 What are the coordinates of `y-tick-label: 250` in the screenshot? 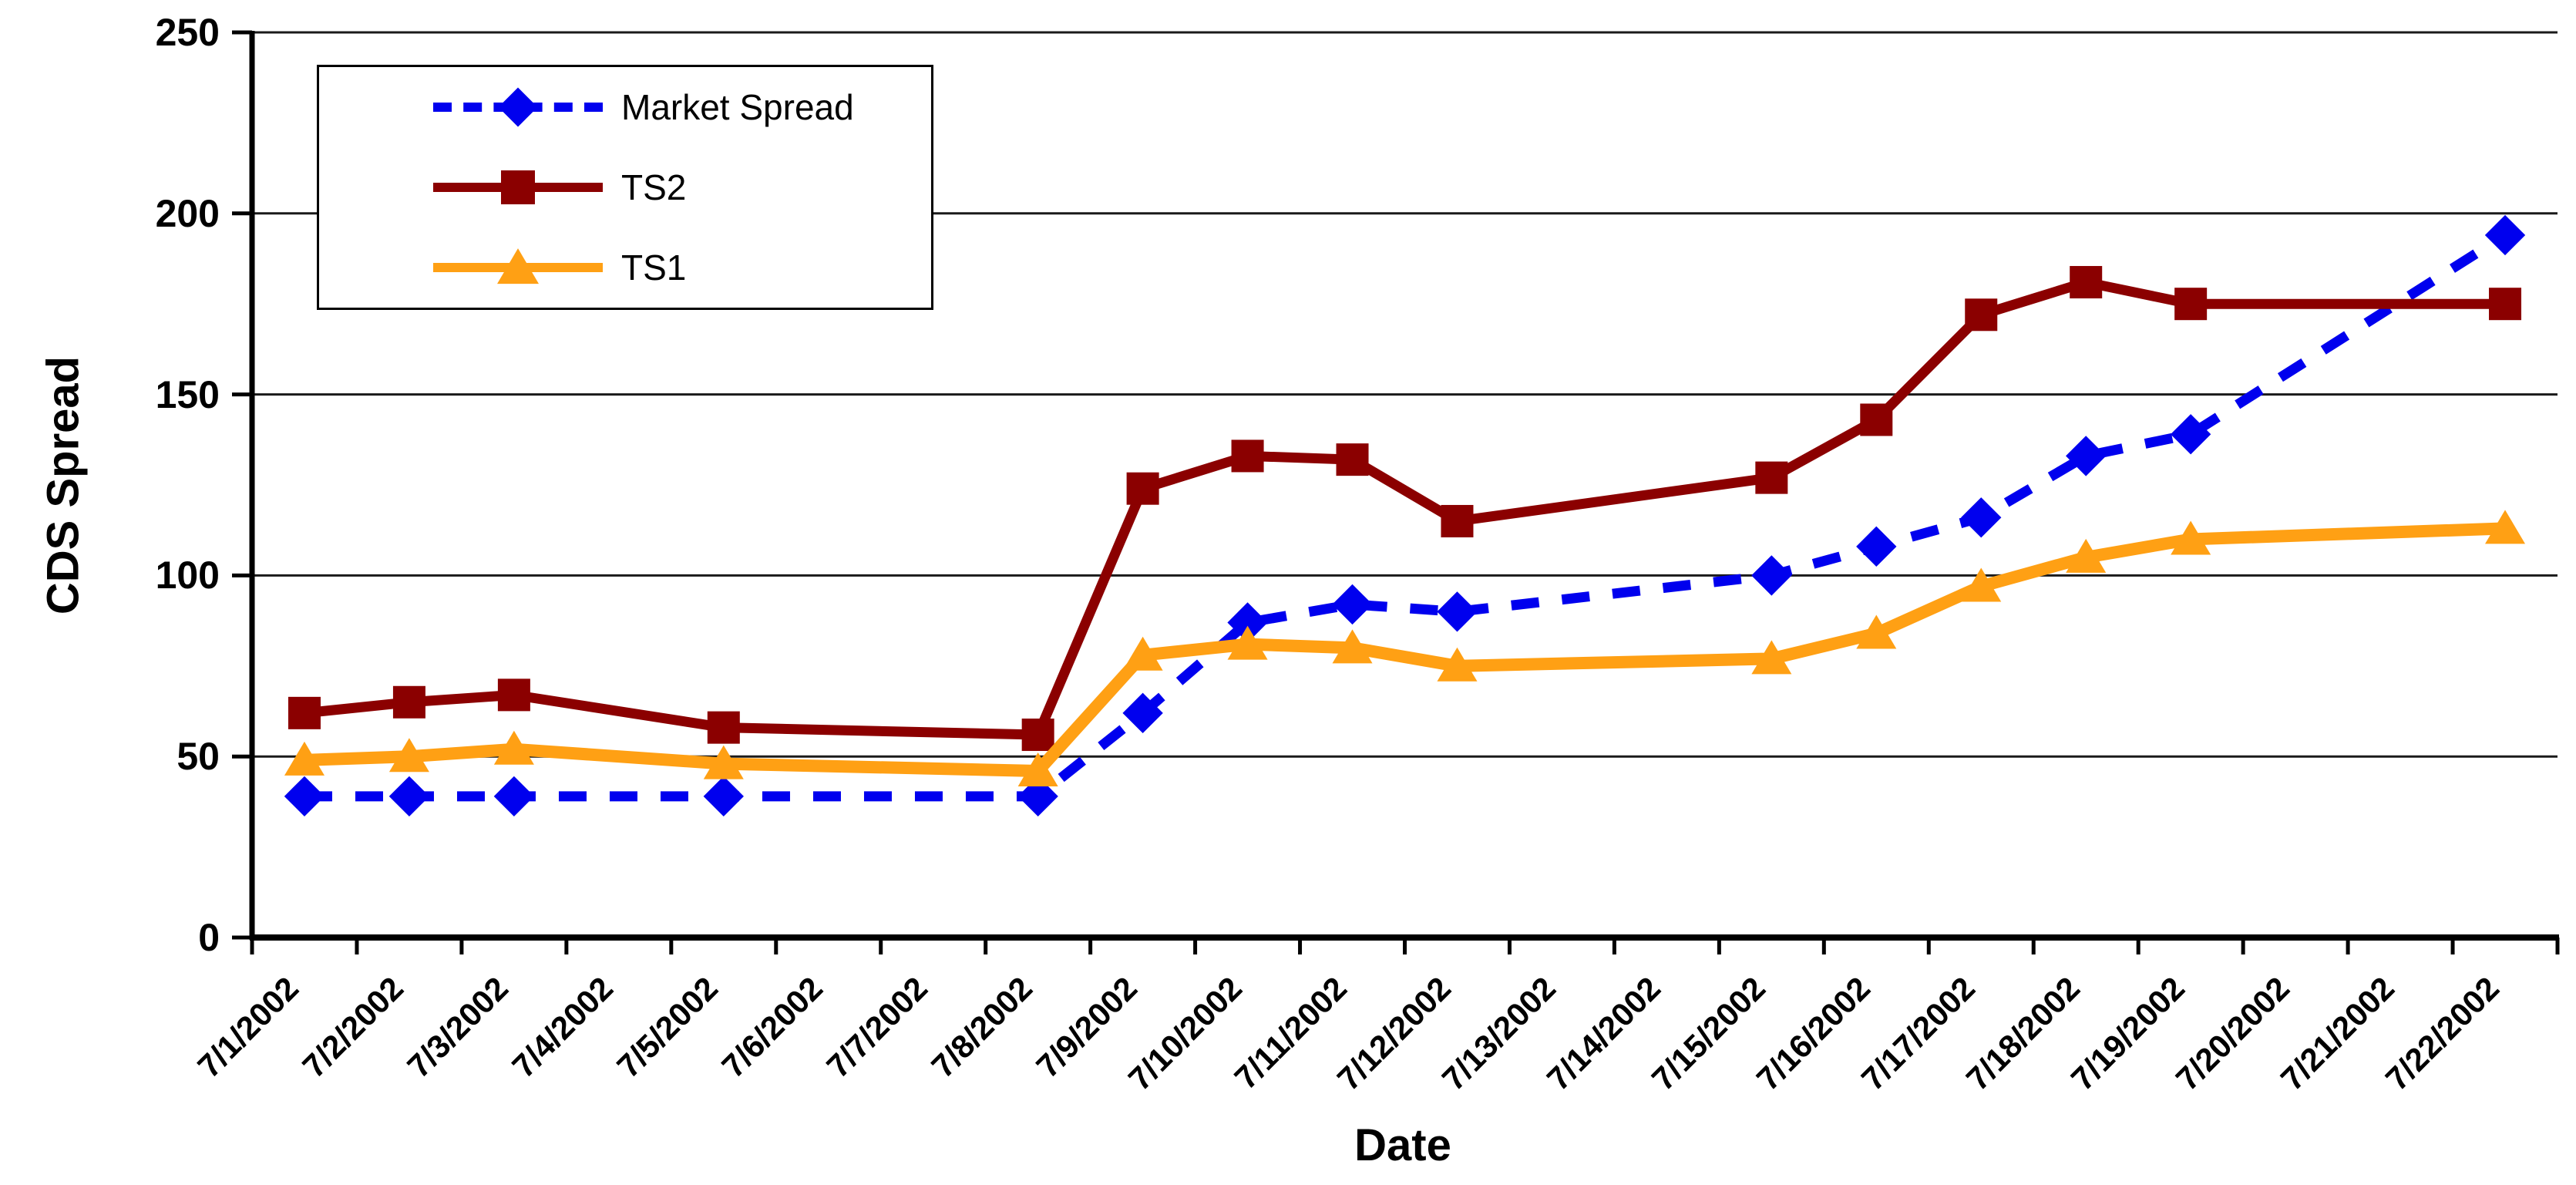 It's located at (187, 33).